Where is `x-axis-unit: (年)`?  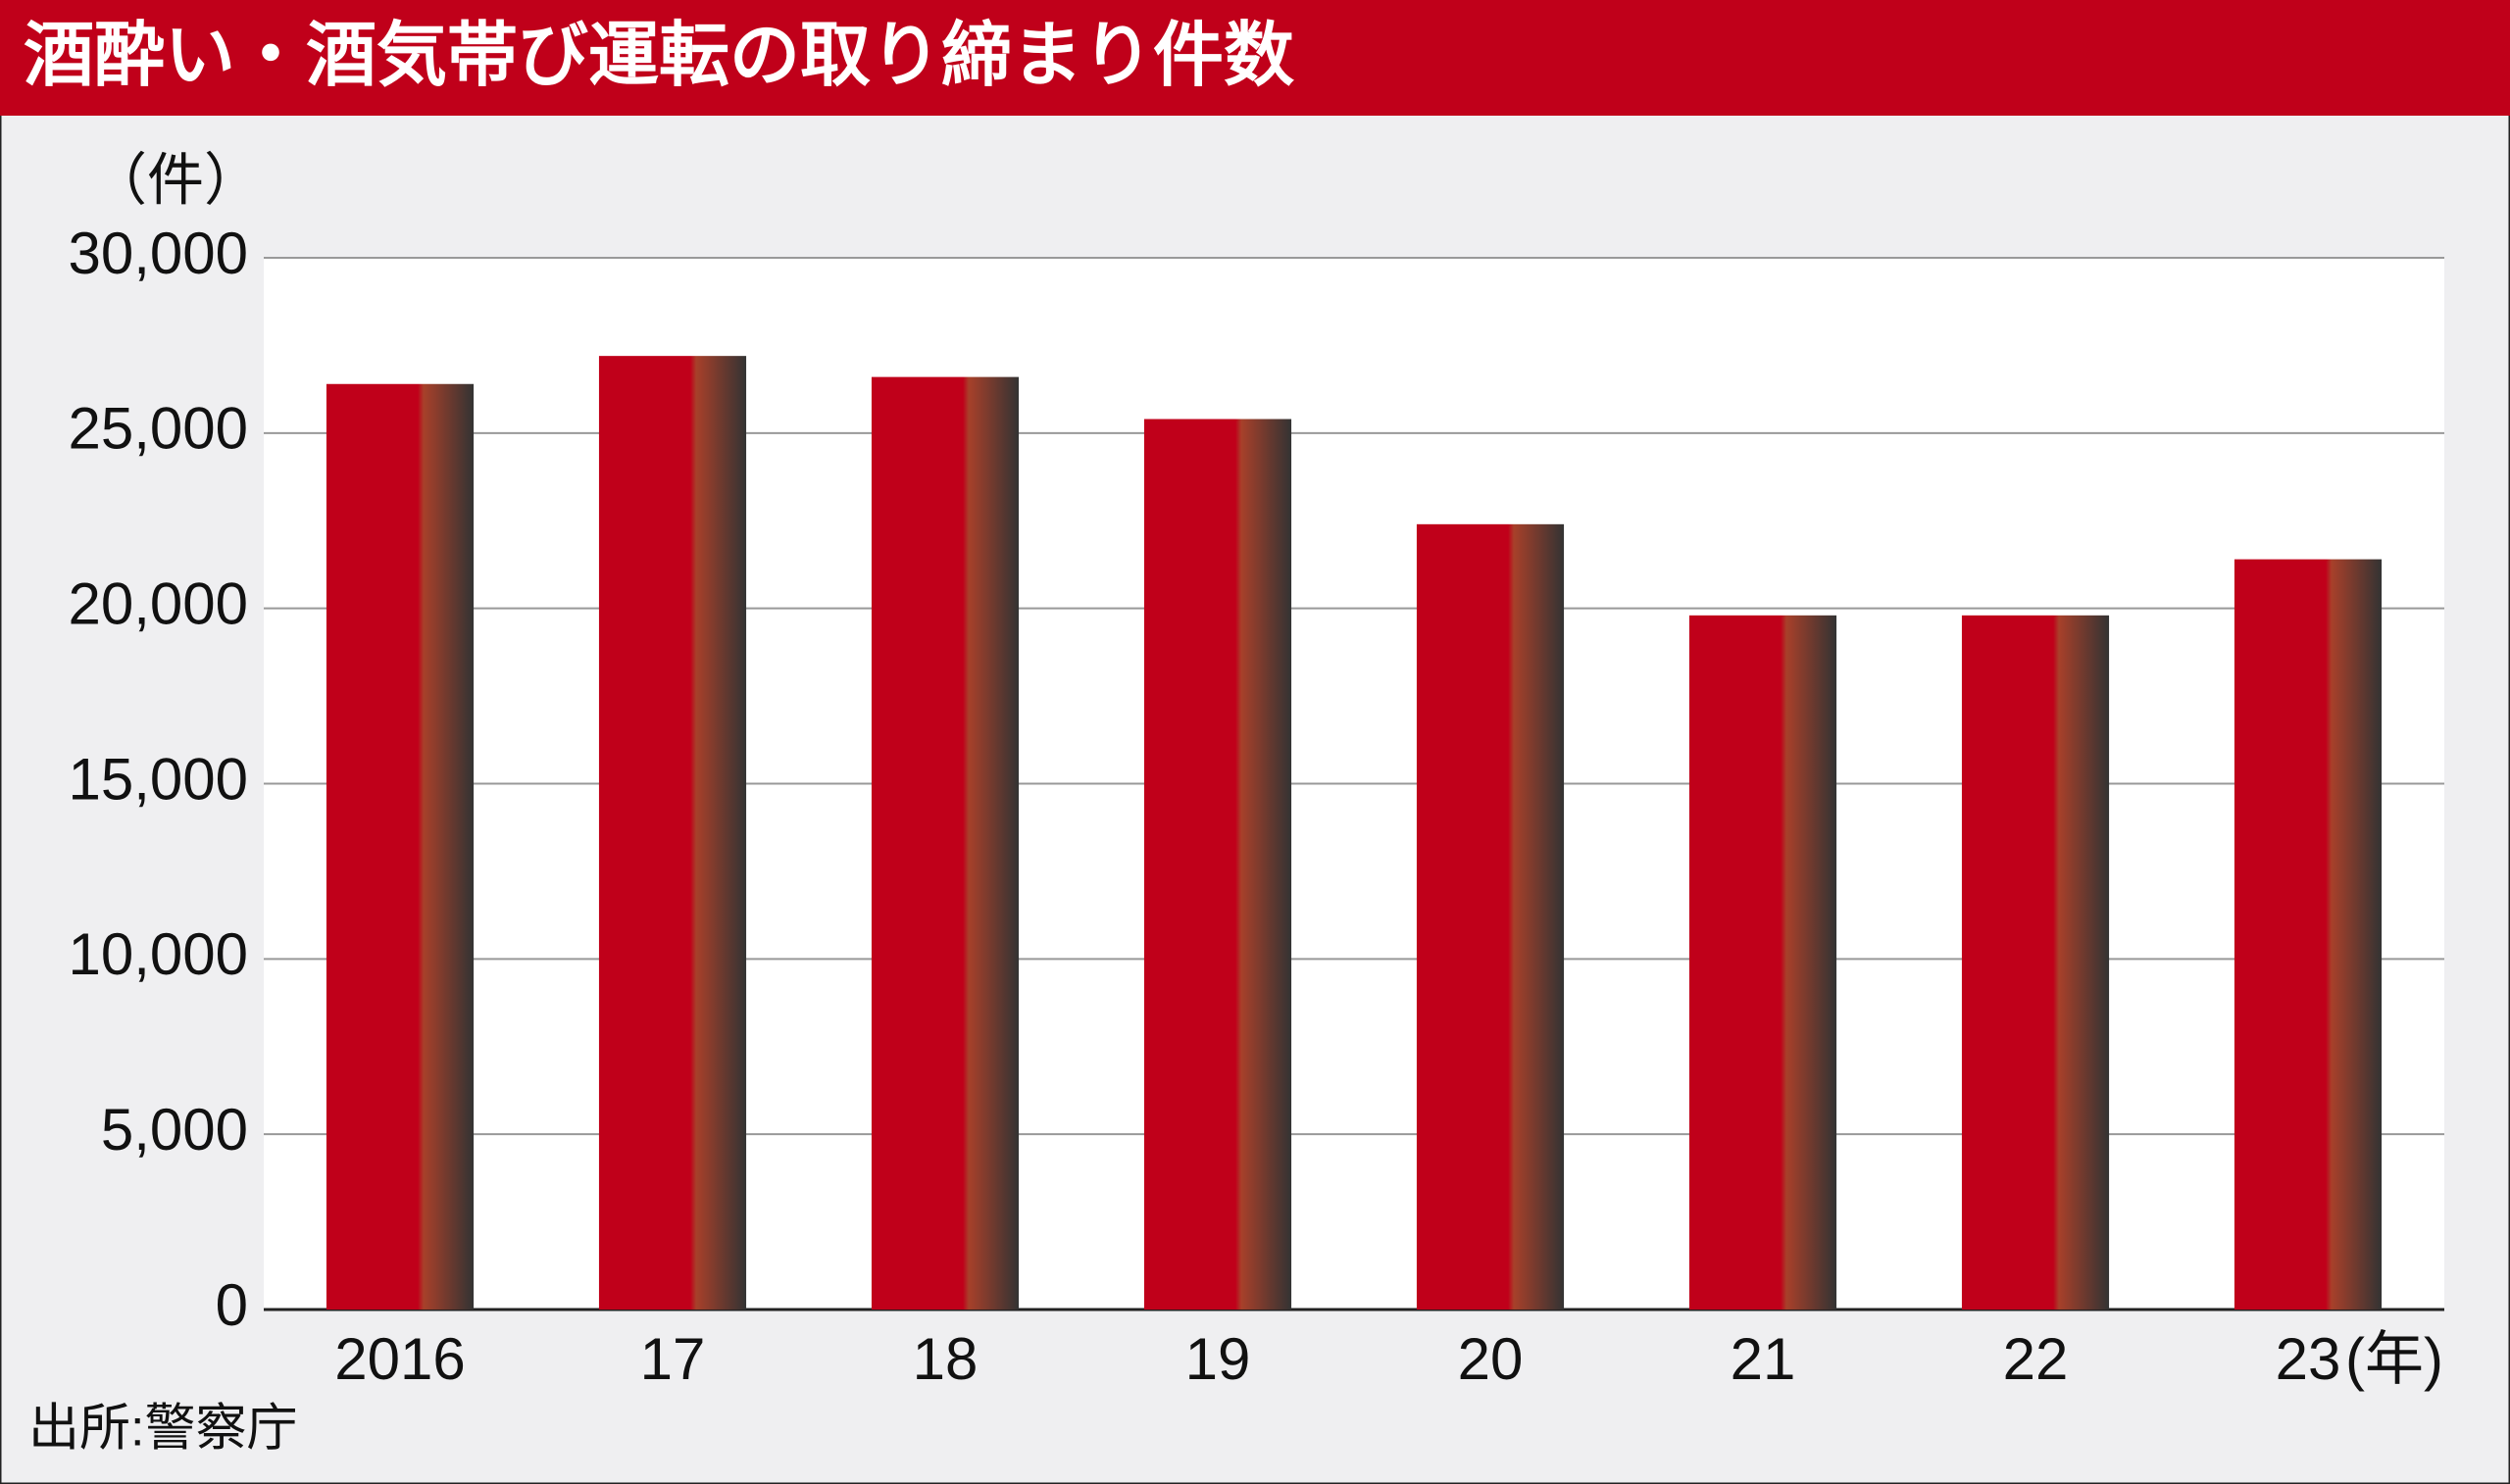 x-axis-unit: (年) is located at coordinates (2394, 1359).